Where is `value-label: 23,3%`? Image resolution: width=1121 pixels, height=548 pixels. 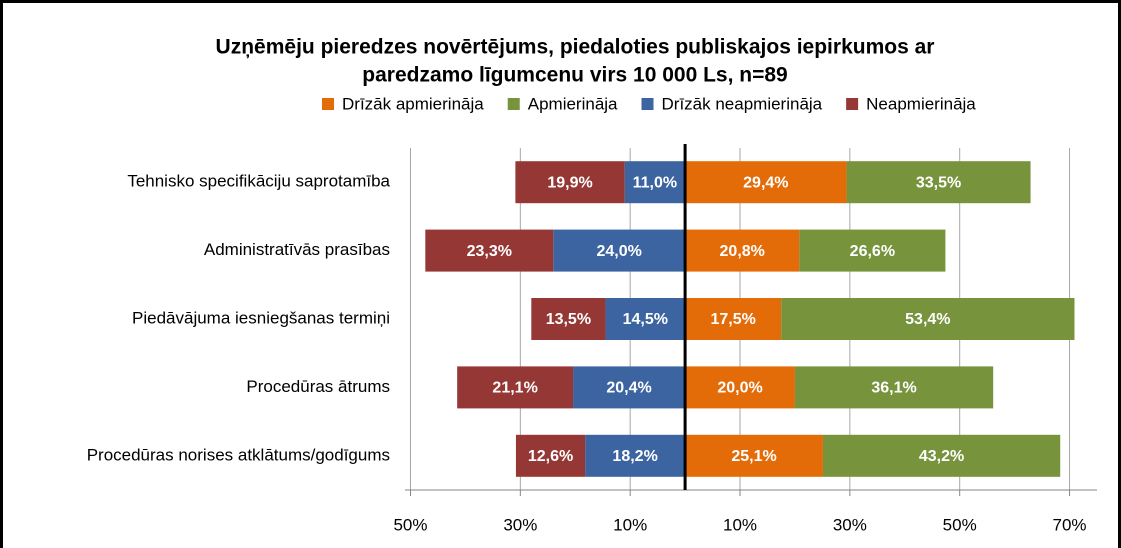
value-label: 23,3% is located at coordinates (489, 251).